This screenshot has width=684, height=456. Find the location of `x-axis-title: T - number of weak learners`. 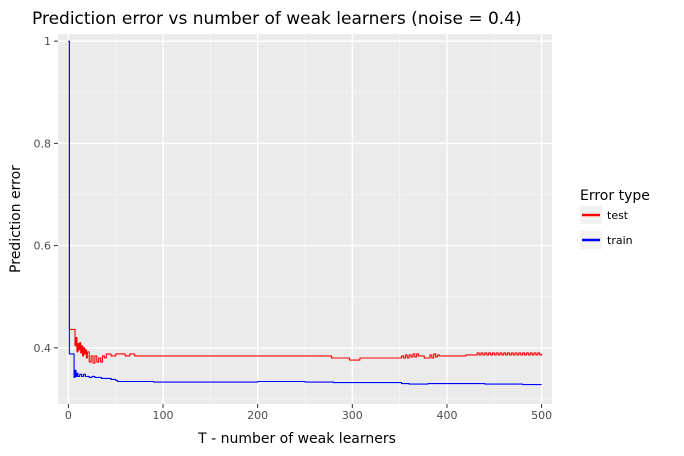

x-axis-title: T - number of weak learners is located at coordinates (296, 439).